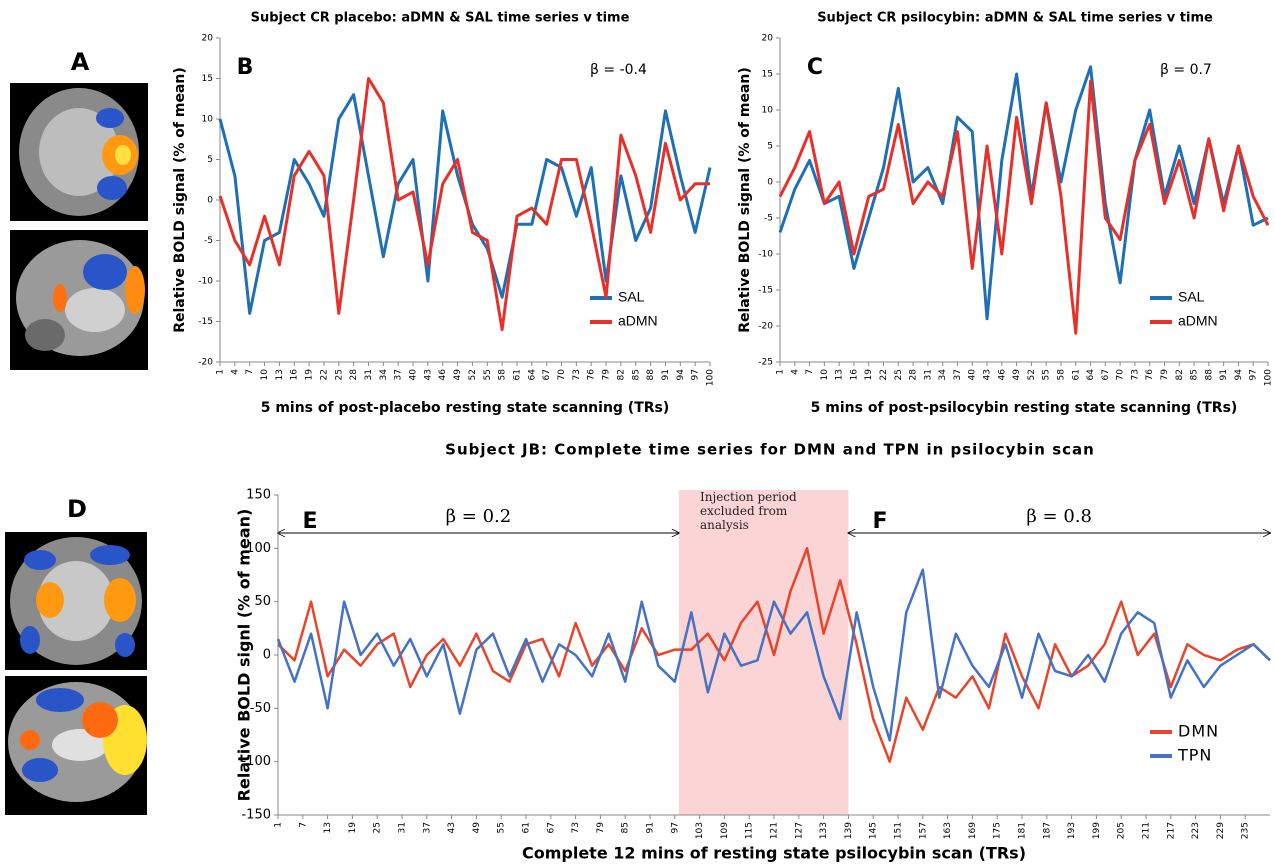 Image resolution: width=1275 pixels, height=865 pixels. I want to click on x-tick-label: 217, so click(1171, 830).